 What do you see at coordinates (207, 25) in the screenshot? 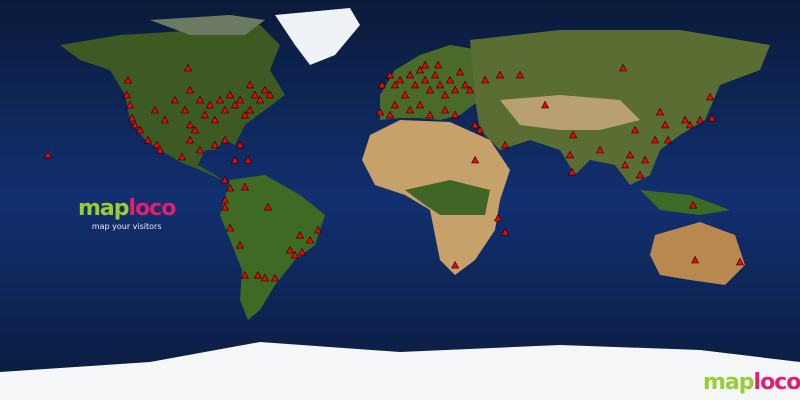
I see `canada-arctic` at bounding box center [207, 25].